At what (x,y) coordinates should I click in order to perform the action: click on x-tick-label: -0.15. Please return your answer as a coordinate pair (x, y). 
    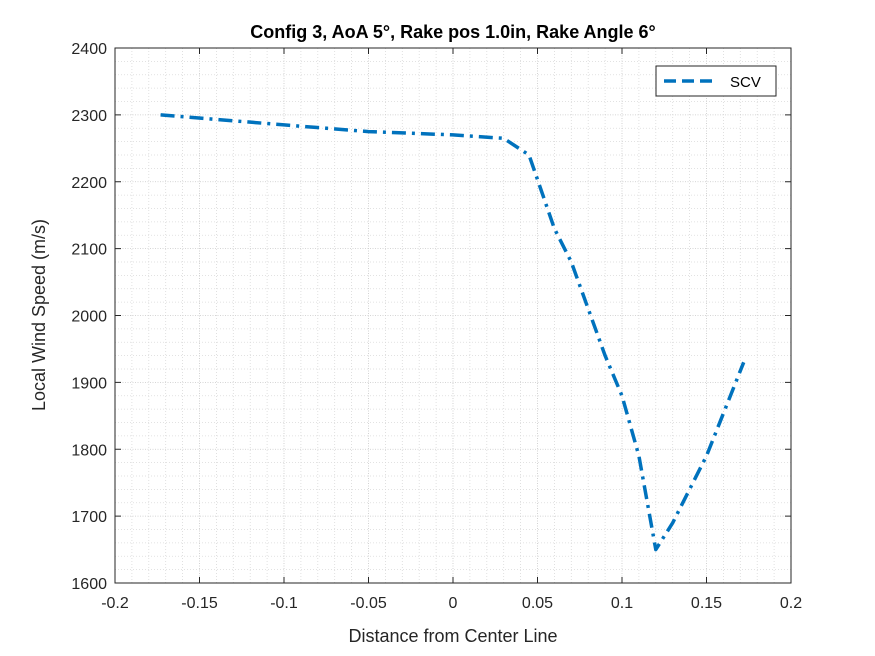
    Looking at the image, I should click on (199, 603).